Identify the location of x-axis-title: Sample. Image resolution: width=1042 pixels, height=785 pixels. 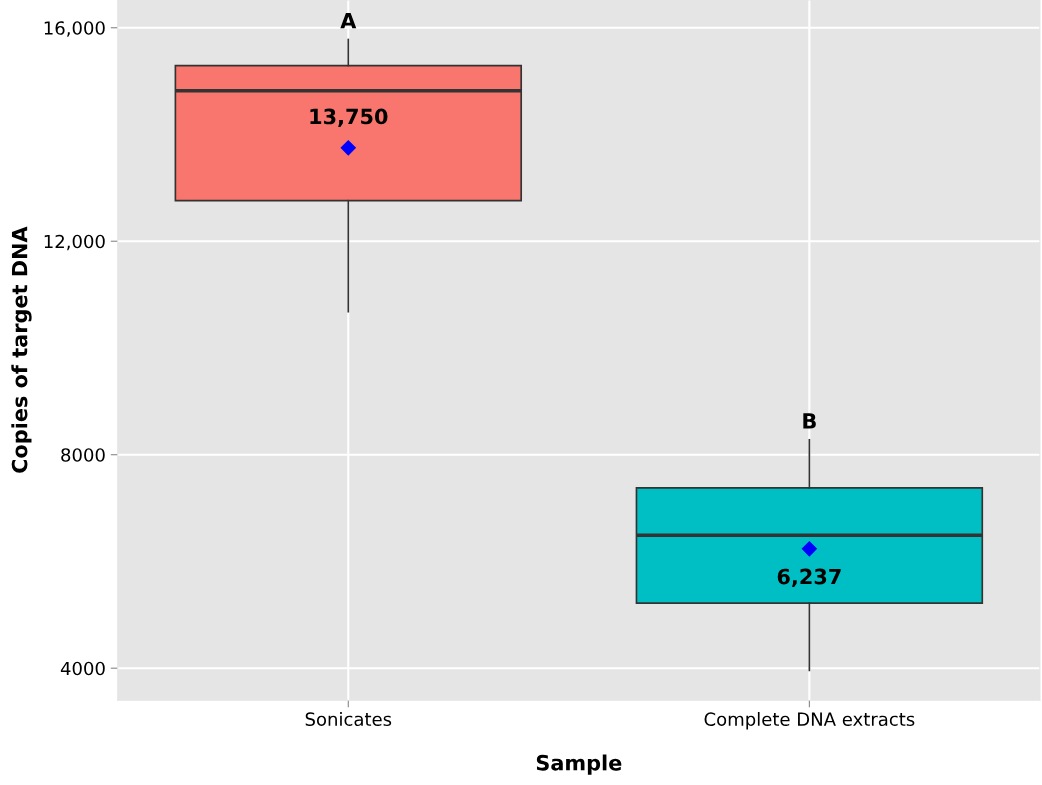
(579, 764).